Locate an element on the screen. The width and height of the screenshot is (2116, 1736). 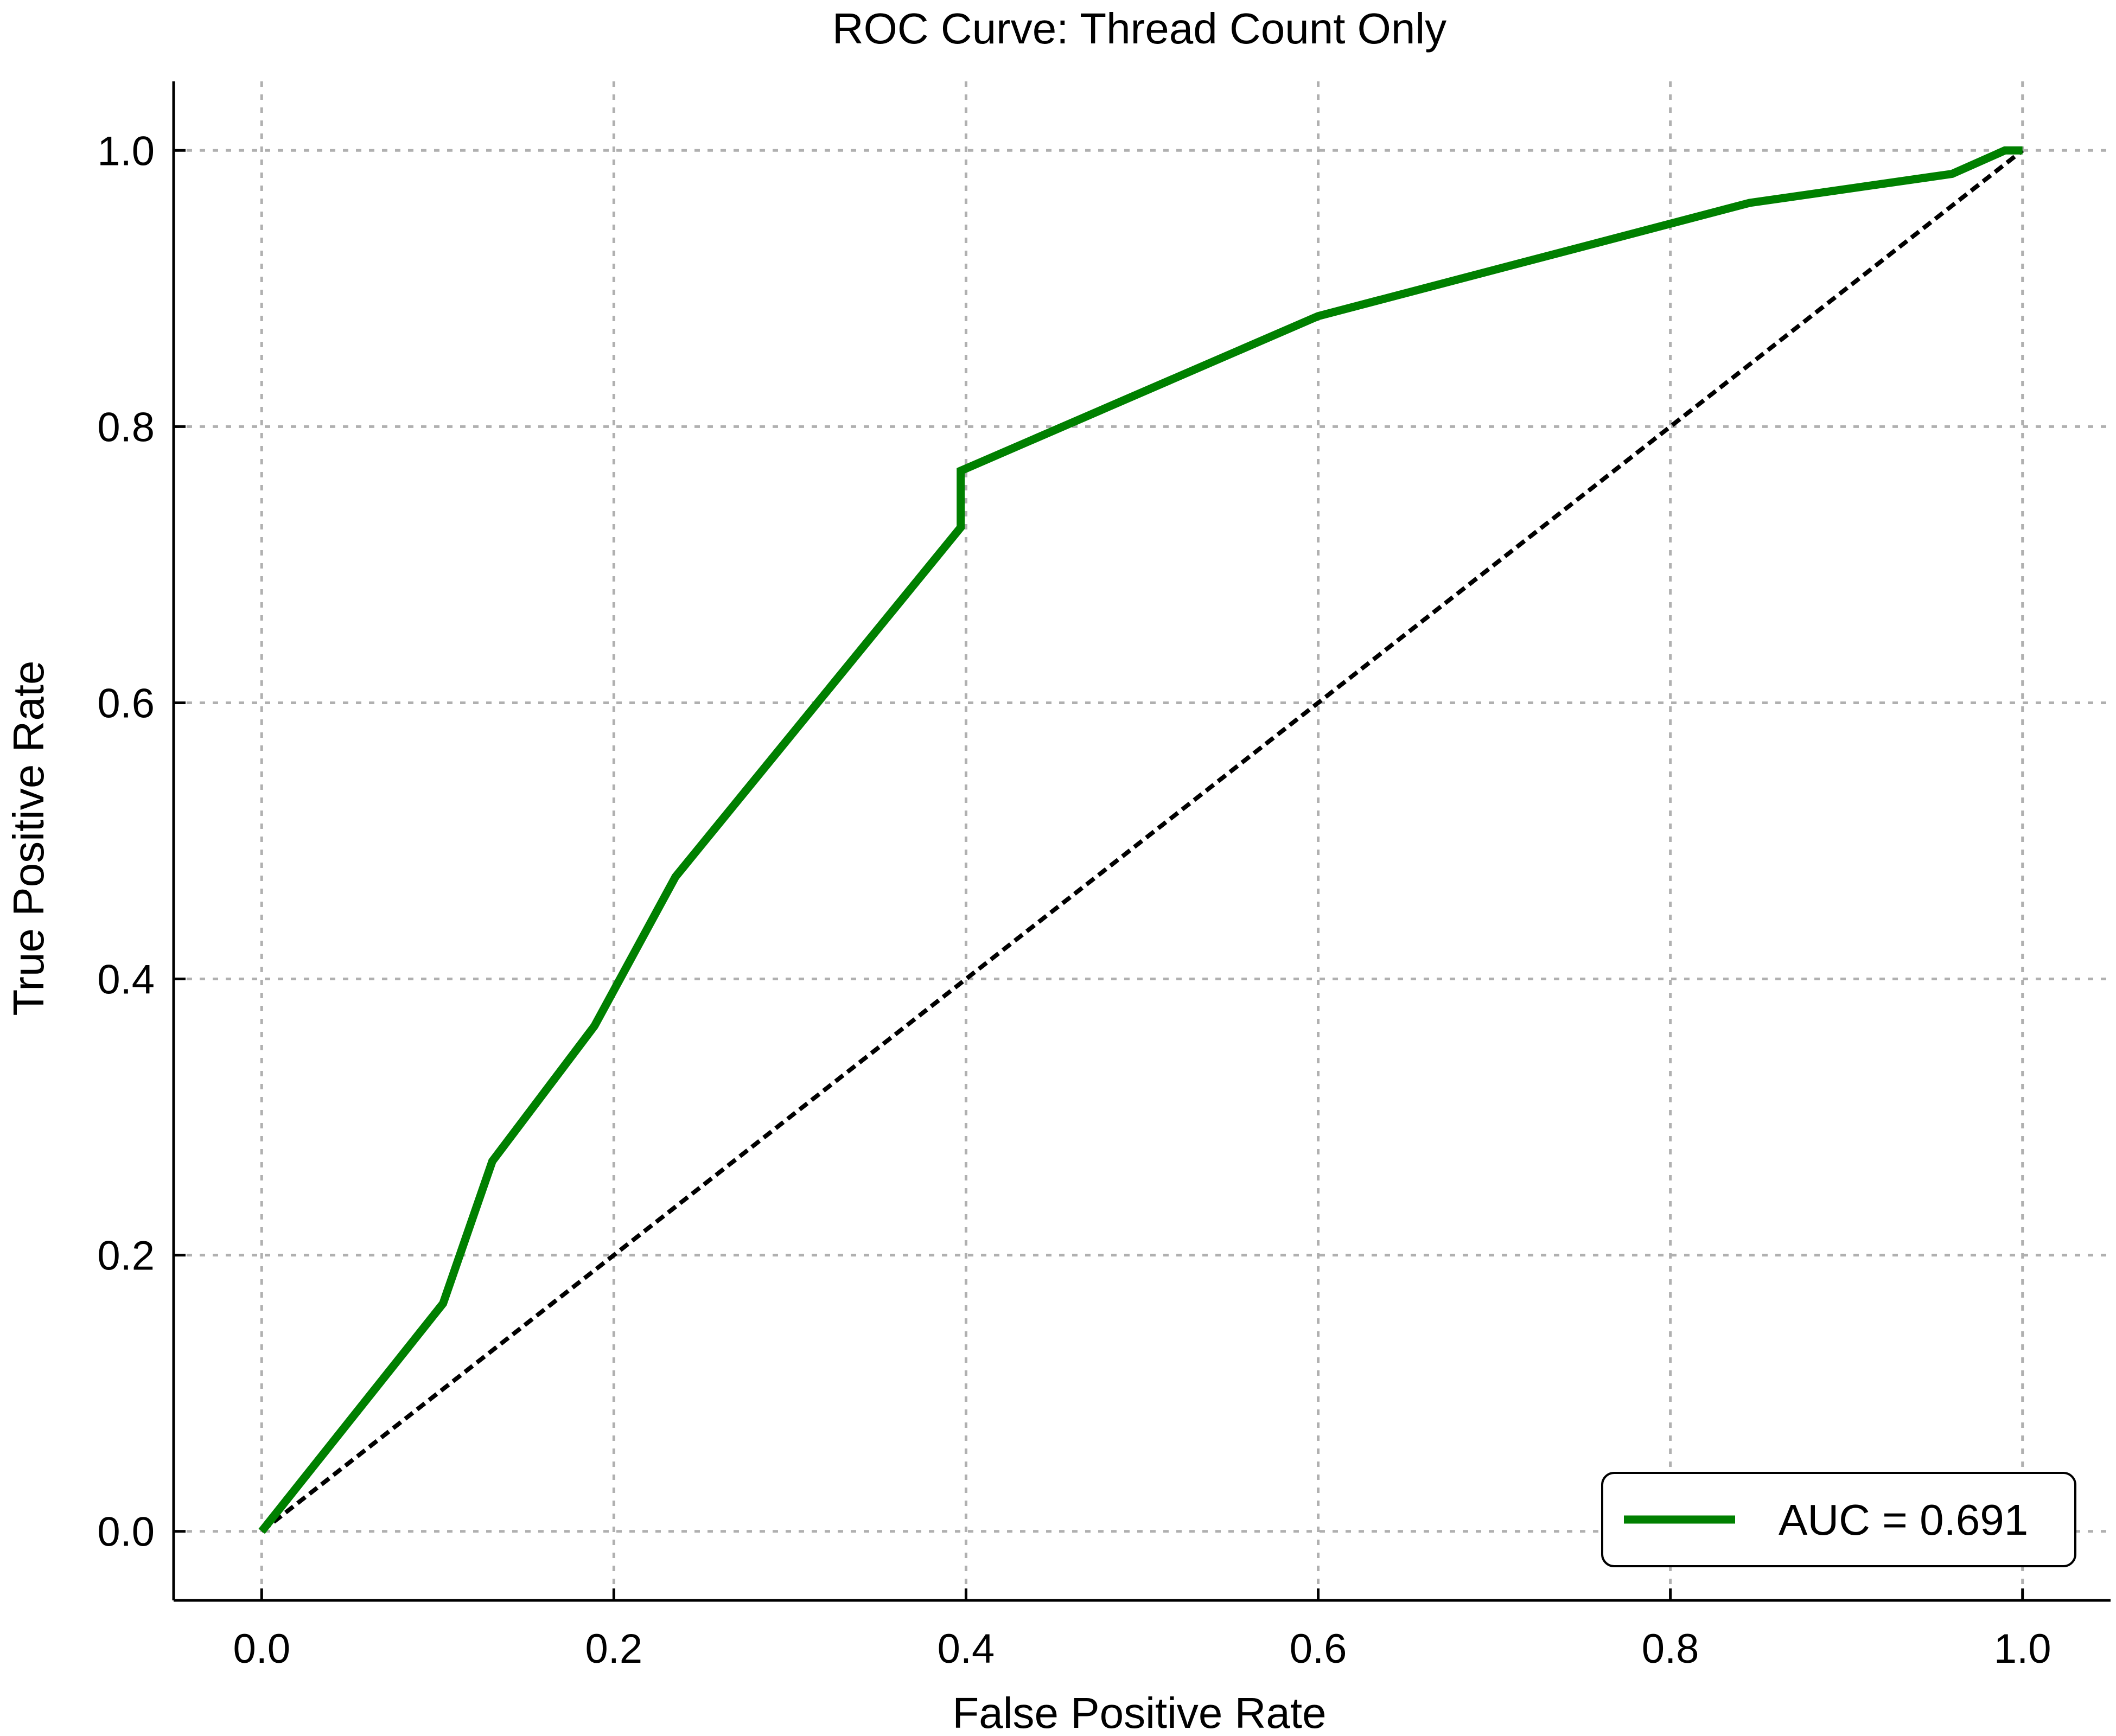
x-tick-label: 0.4 is located at coordinates (967, 1649).